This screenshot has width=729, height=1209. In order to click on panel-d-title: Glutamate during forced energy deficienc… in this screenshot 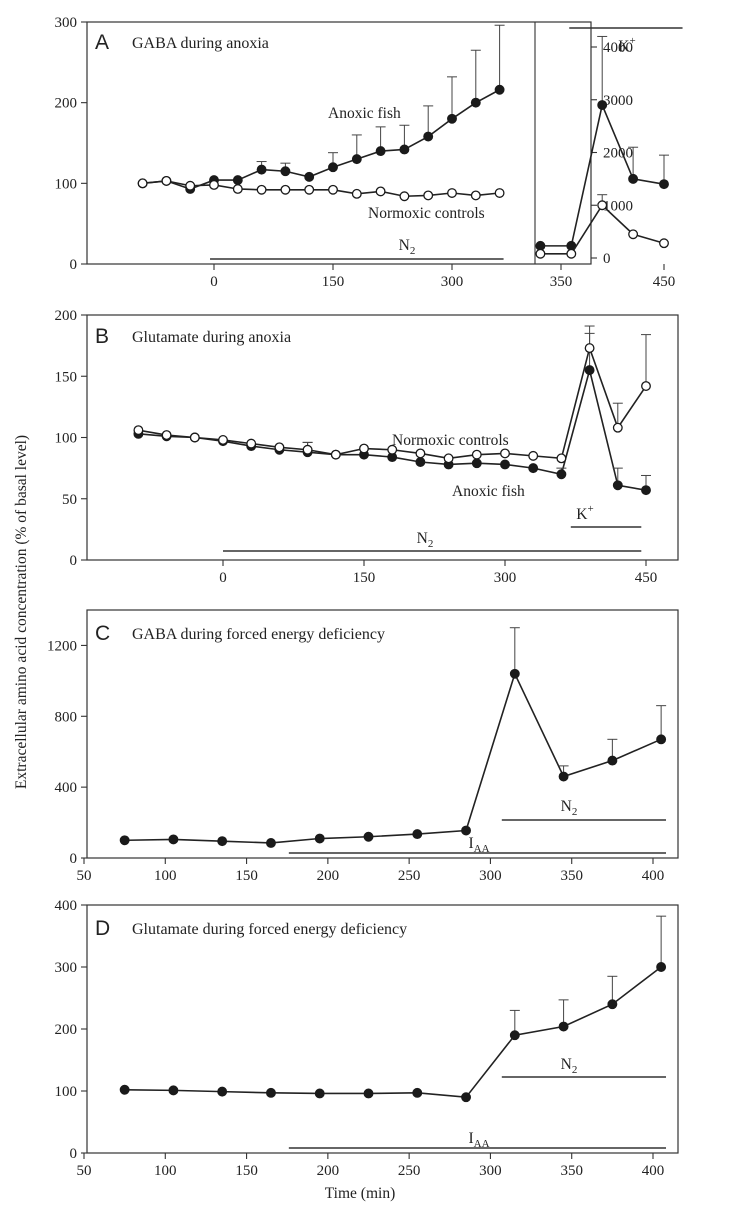, I will do `click(269, 929)`.